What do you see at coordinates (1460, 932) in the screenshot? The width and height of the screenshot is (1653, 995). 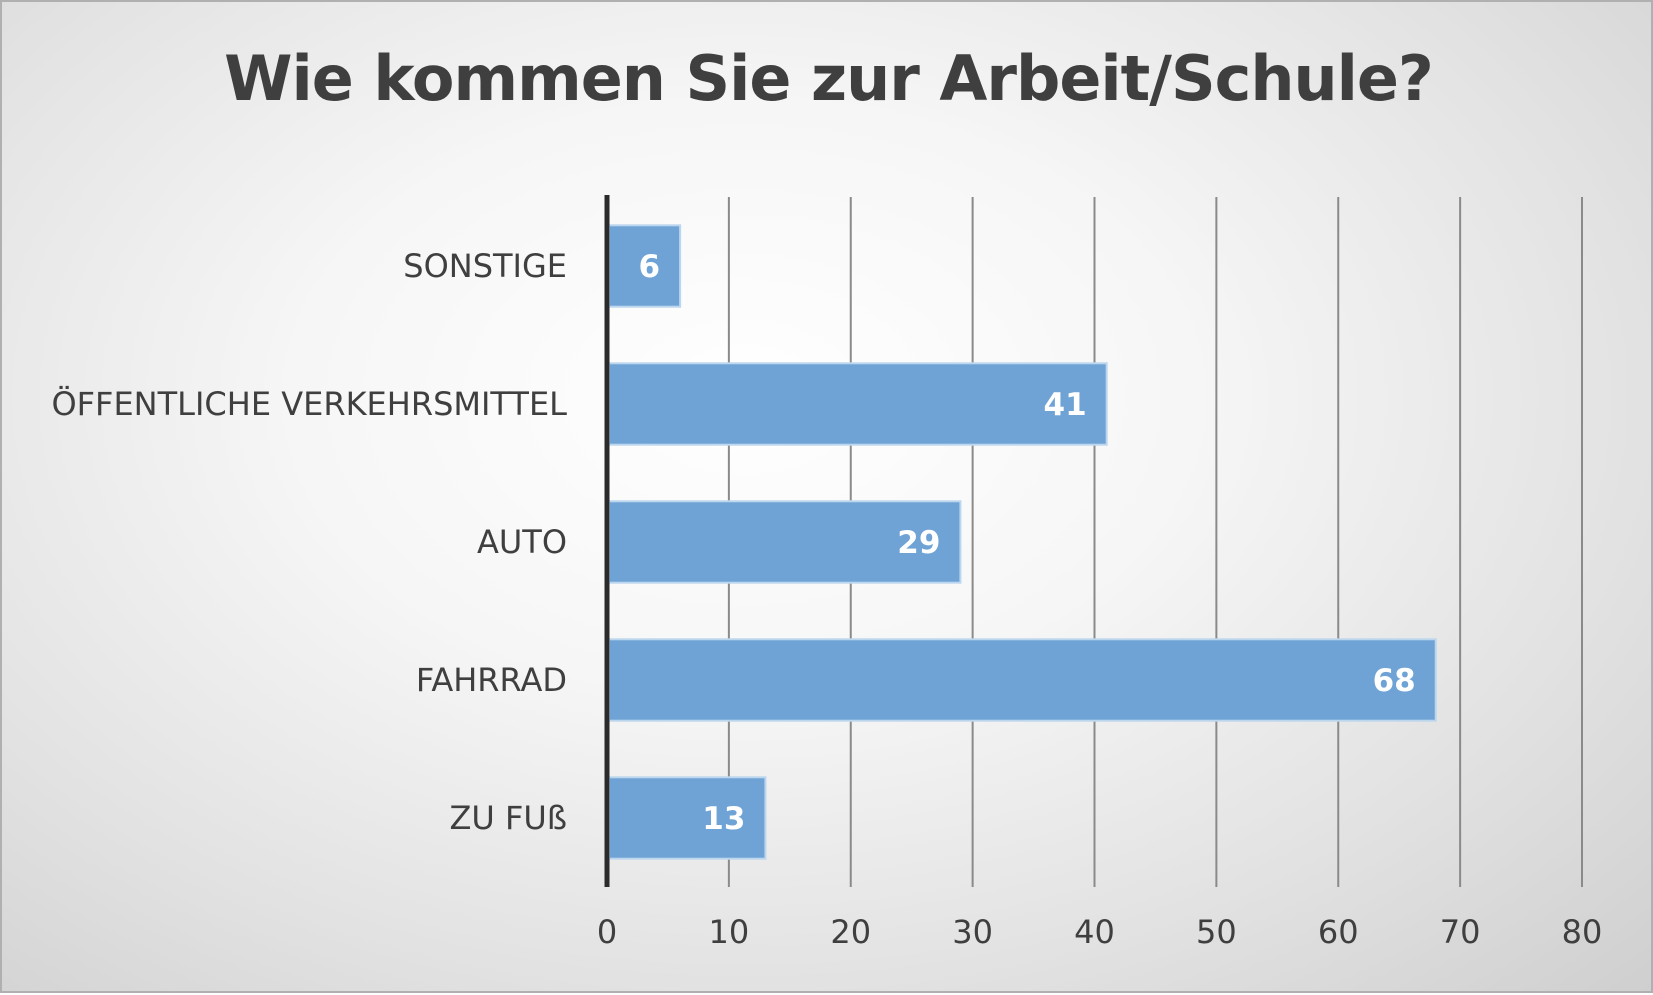 I see `x-tick-label-70: 70` at bounding box center [1460, 932].